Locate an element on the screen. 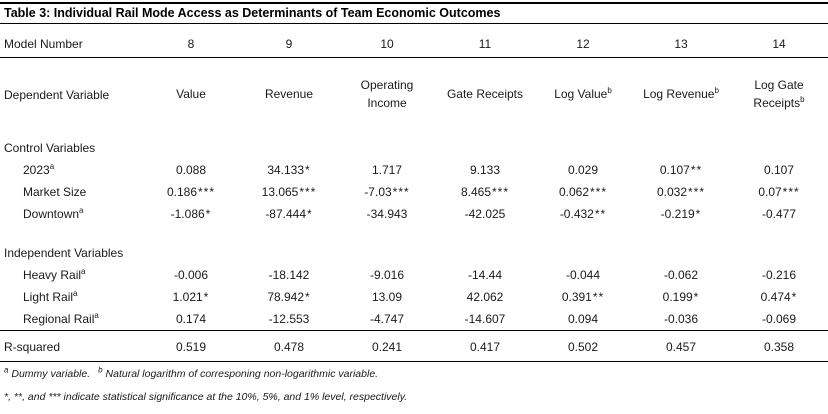 This screenshot has height=414, width=828. model-number-value: 11 is located at coordinates (485, 41).